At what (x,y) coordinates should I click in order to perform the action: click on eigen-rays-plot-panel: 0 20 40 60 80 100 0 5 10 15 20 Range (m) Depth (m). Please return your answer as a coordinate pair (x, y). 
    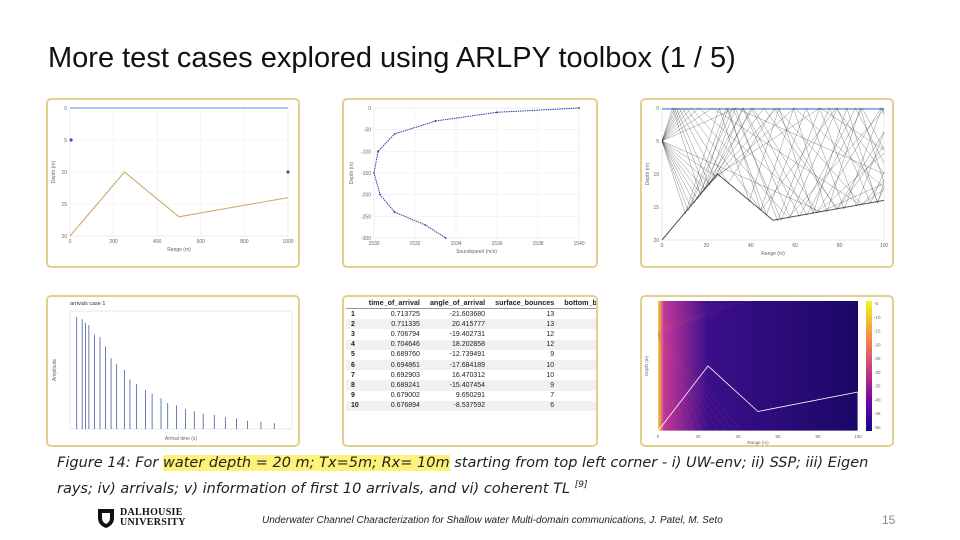
    Looking at the image, I should click on (767, 183).